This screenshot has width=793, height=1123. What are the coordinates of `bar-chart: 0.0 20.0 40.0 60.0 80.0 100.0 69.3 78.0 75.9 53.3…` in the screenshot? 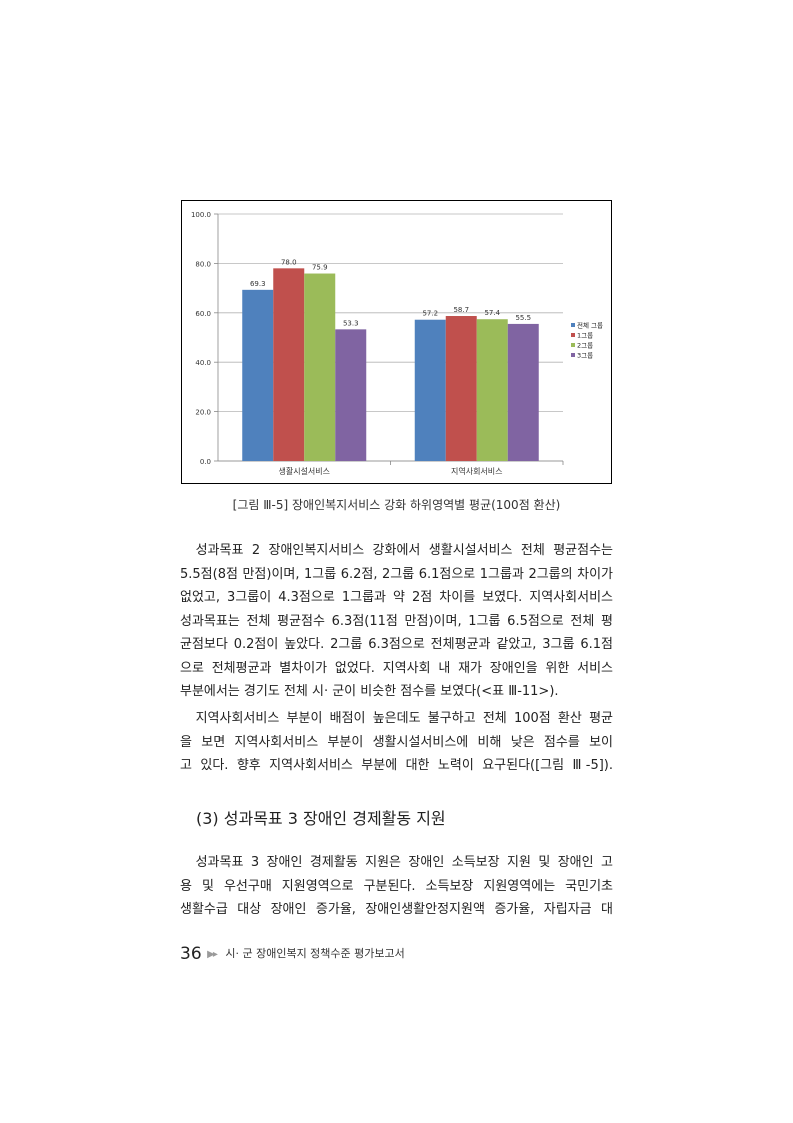 It's located at (396, 342).